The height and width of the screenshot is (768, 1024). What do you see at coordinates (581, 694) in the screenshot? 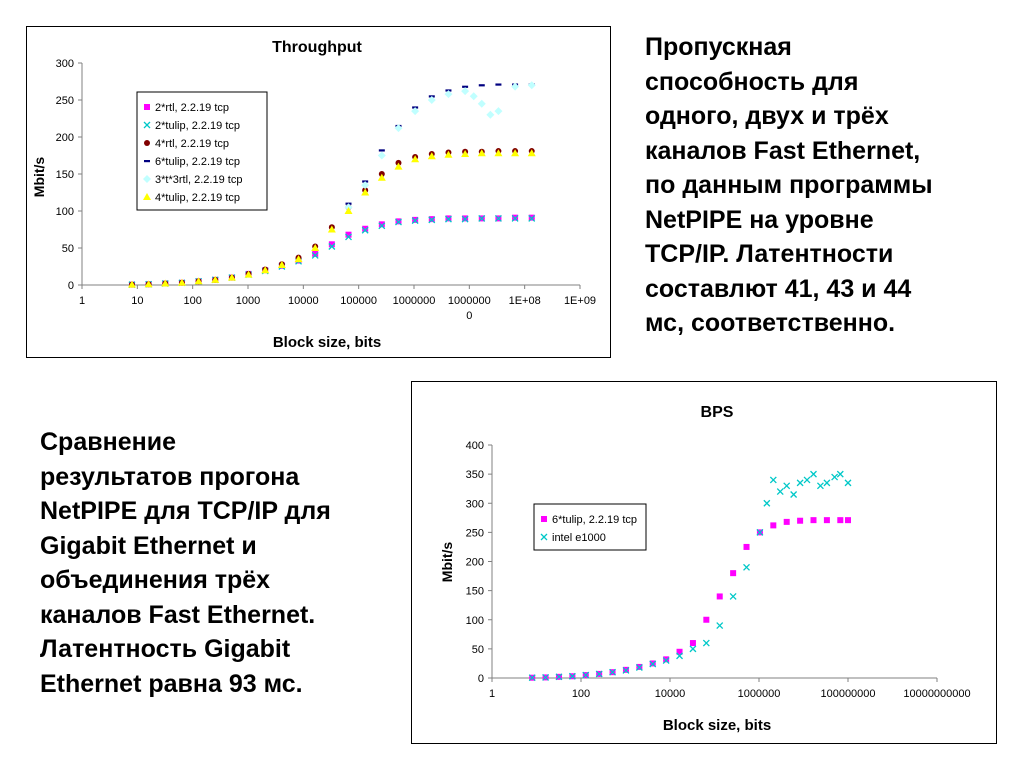
I see `x-tick-label: 100` at bounding box center [581, 694].